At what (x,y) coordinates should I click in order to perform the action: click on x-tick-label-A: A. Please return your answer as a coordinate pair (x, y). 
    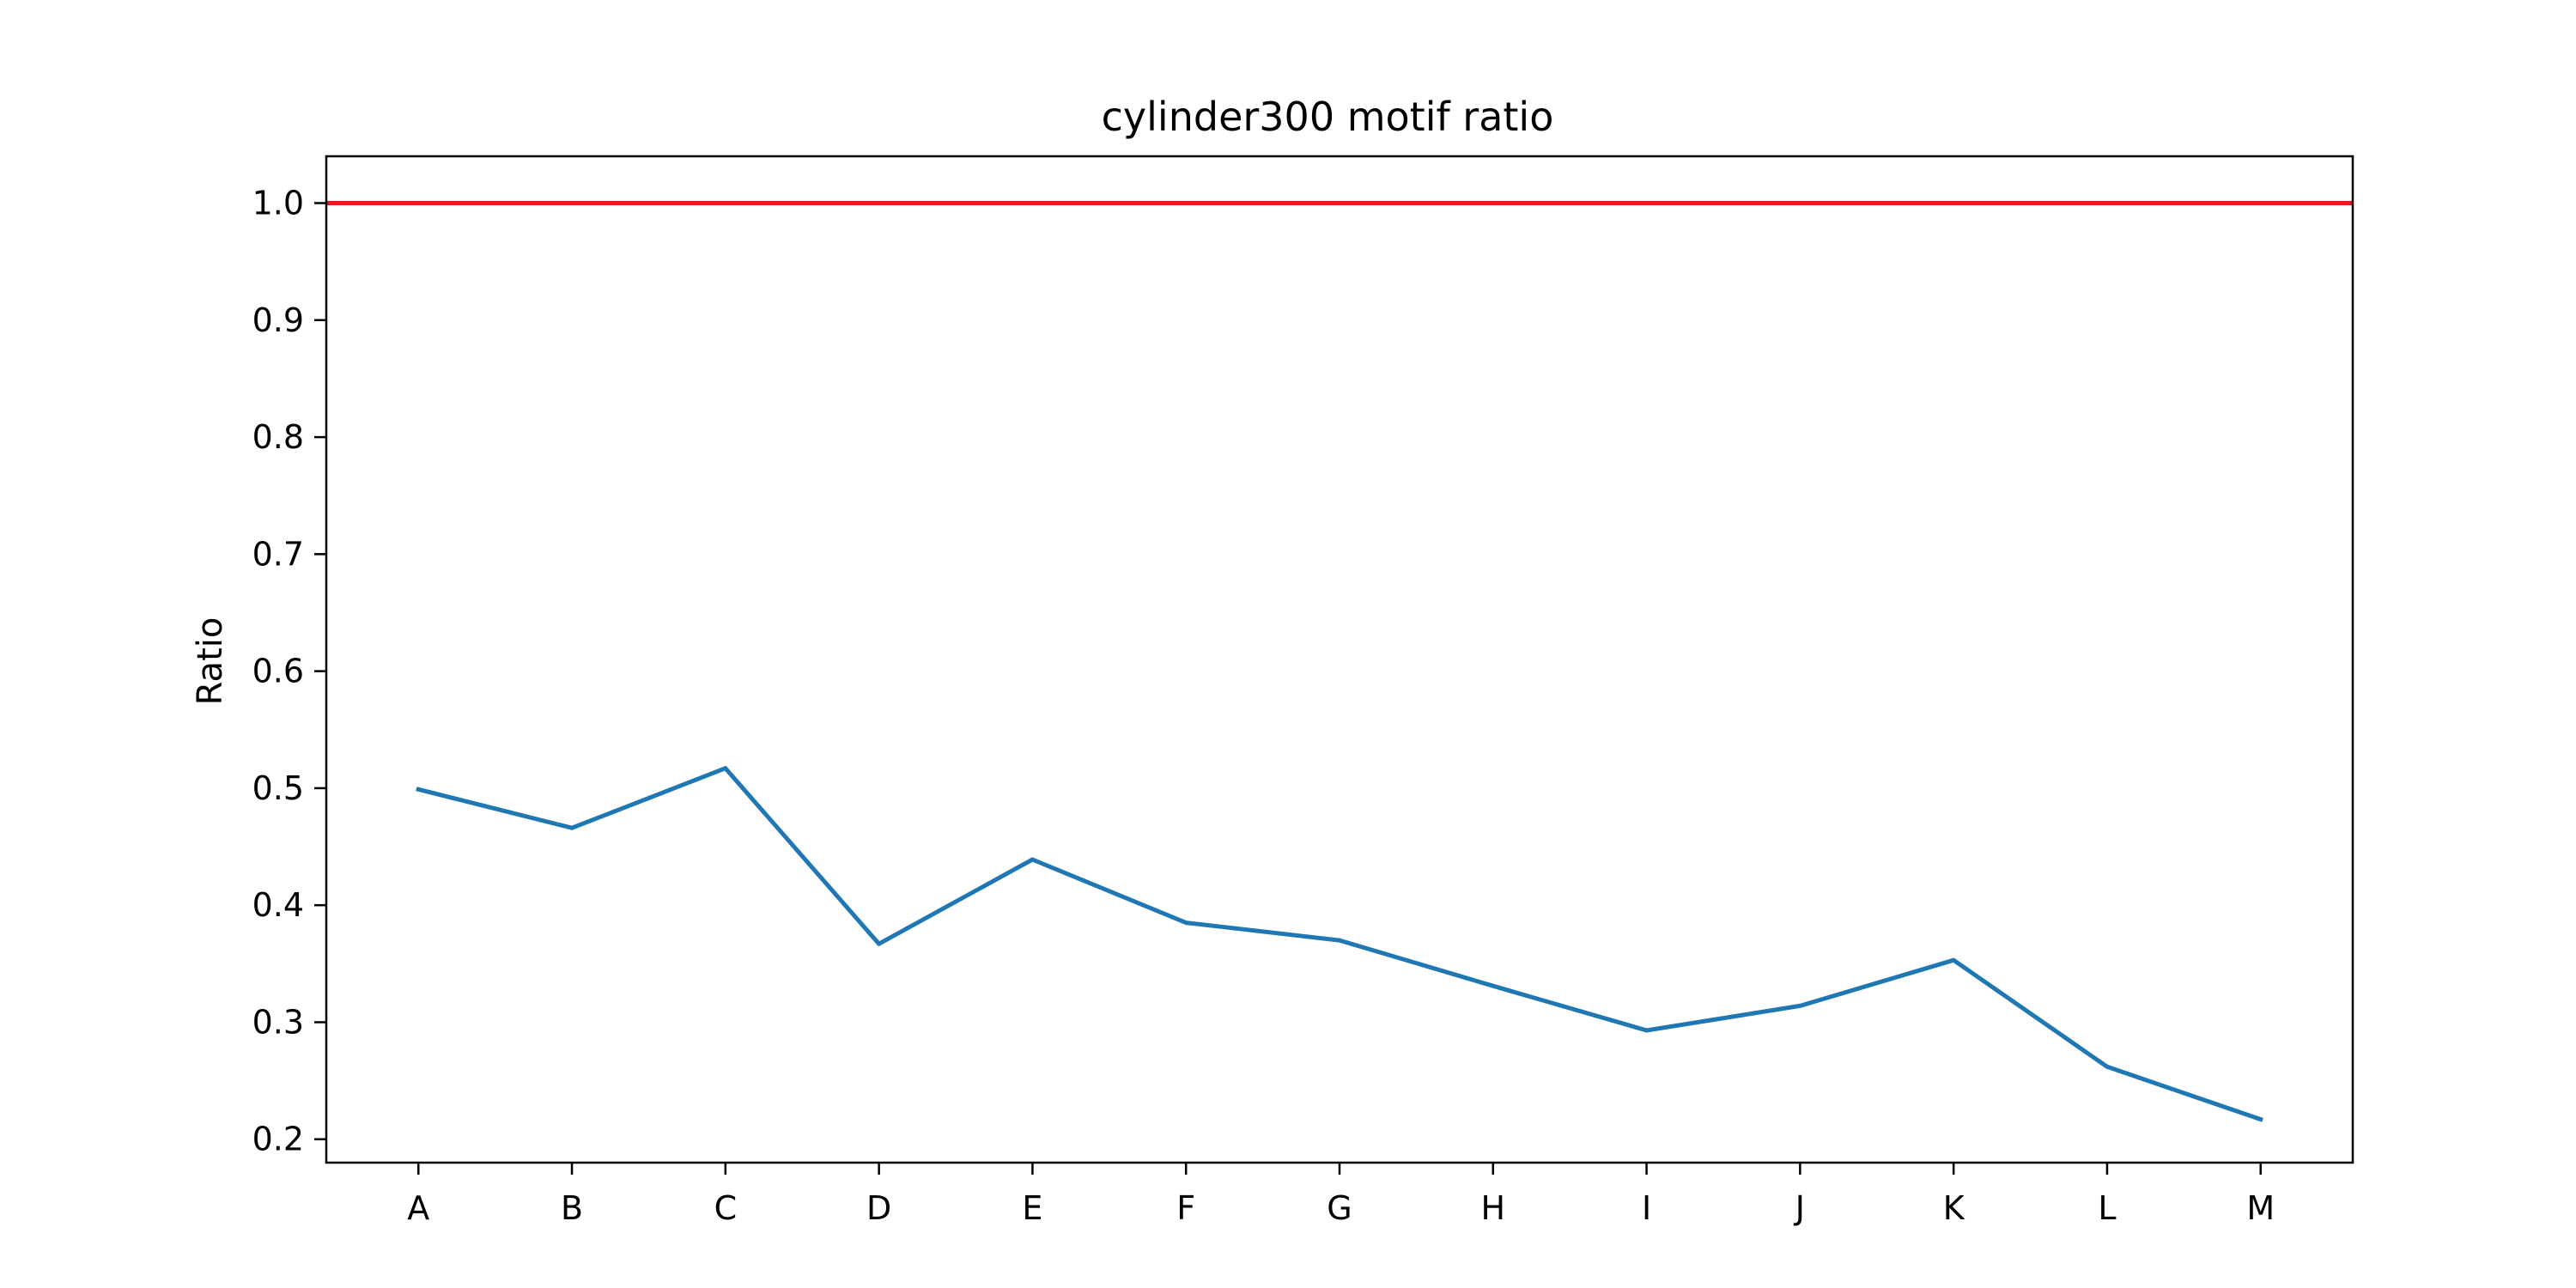
    Looking at the image, I should click on (418, 1208).